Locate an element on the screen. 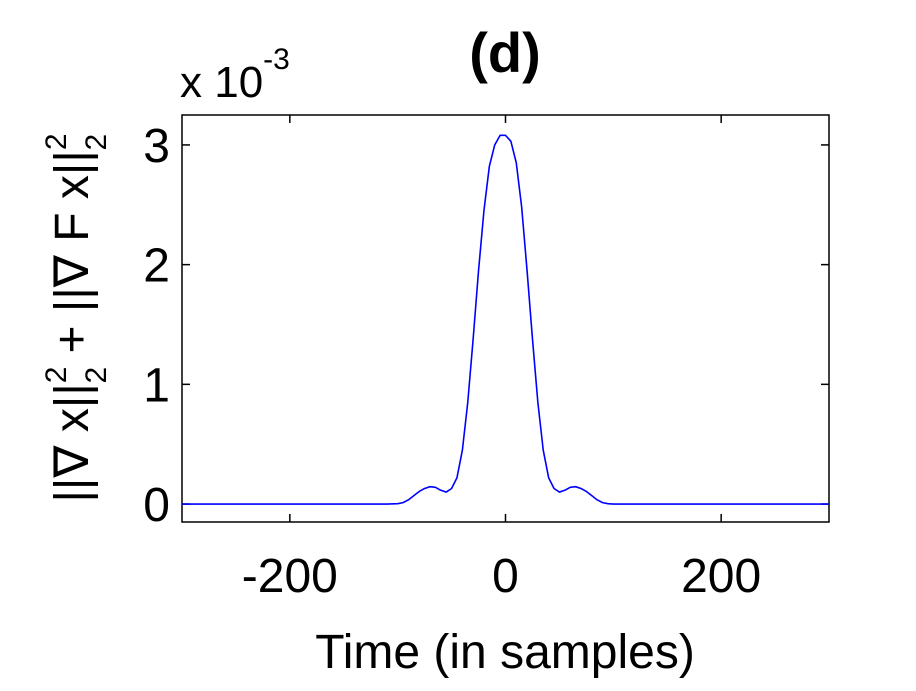 This screenshot has width=916, height=691. y-exponent-base: x 10 is located at coordinates (221, 82).